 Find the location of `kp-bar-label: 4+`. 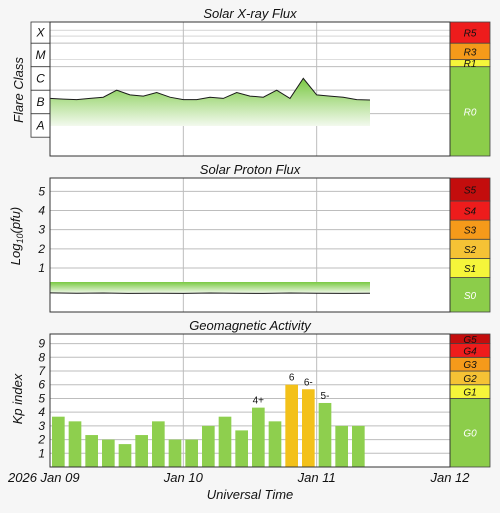

kp-bar-label: 4+ is located at coordinates (259, 401).